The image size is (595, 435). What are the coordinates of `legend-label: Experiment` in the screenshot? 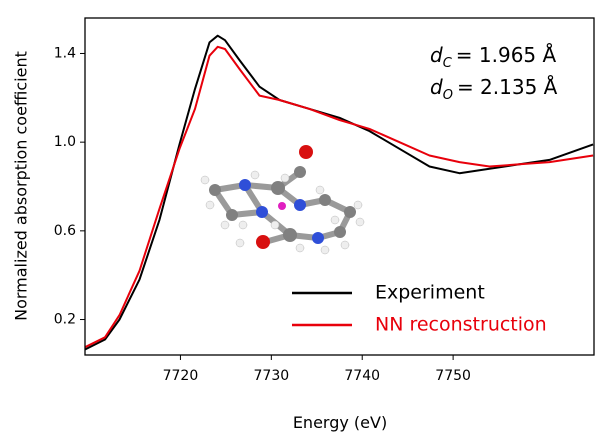 It's located at (430, 293).